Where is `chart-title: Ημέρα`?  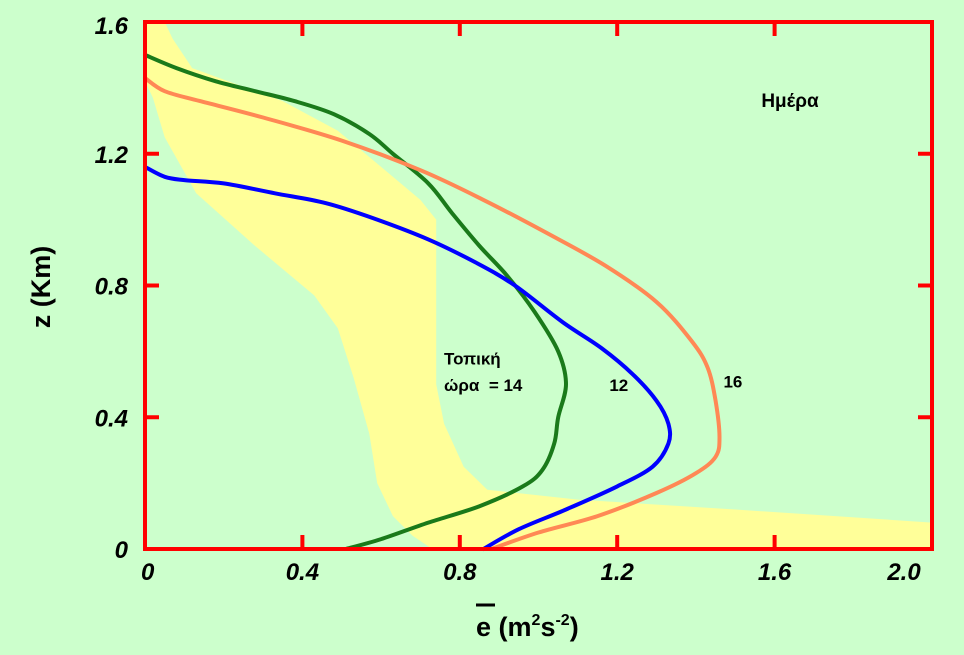 chart-title: Ημέρα is located at coordinates (790, 101).